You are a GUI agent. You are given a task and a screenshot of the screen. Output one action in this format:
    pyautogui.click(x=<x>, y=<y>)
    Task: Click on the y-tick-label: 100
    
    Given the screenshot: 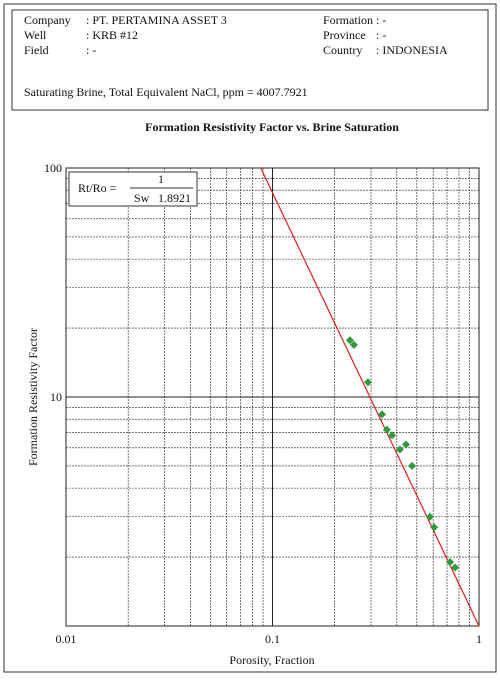 What is the action you would take?
    pyautogui.click(x=53, y=168)
    